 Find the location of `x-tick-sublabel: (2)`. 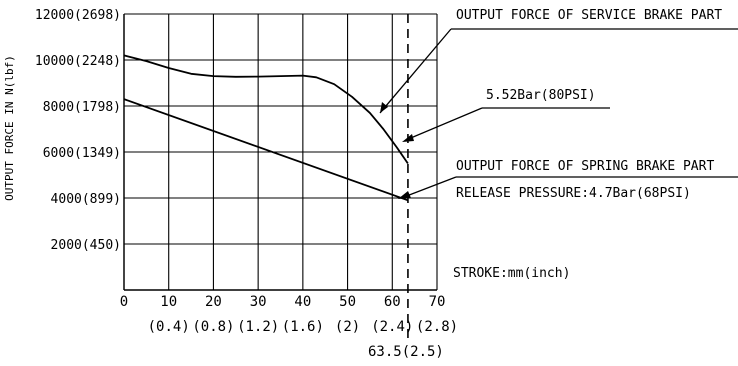

x-tick-sublabel: (2) is located at coordinates (347, 327).